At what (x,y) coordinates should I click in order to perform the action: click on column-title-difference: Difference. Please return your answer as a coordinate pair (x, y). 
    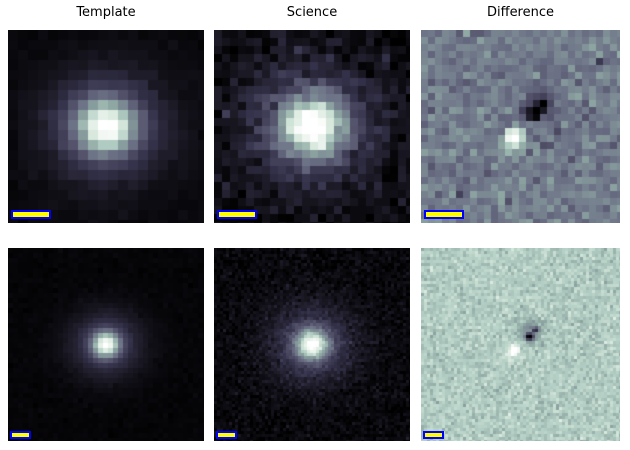
    Looking at the image, I should click on (520, 12).